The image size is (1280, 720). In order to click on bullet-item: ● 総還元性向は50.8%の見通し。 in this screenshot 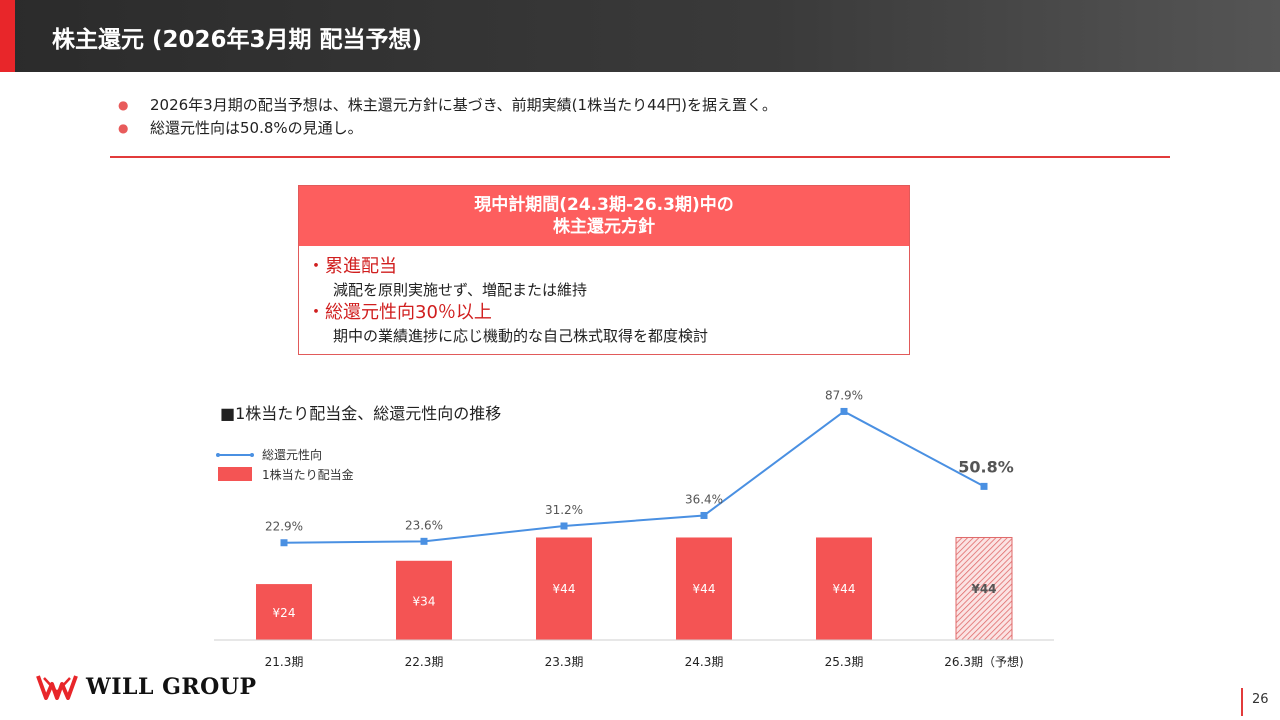, I will do `click(447, 128)`.